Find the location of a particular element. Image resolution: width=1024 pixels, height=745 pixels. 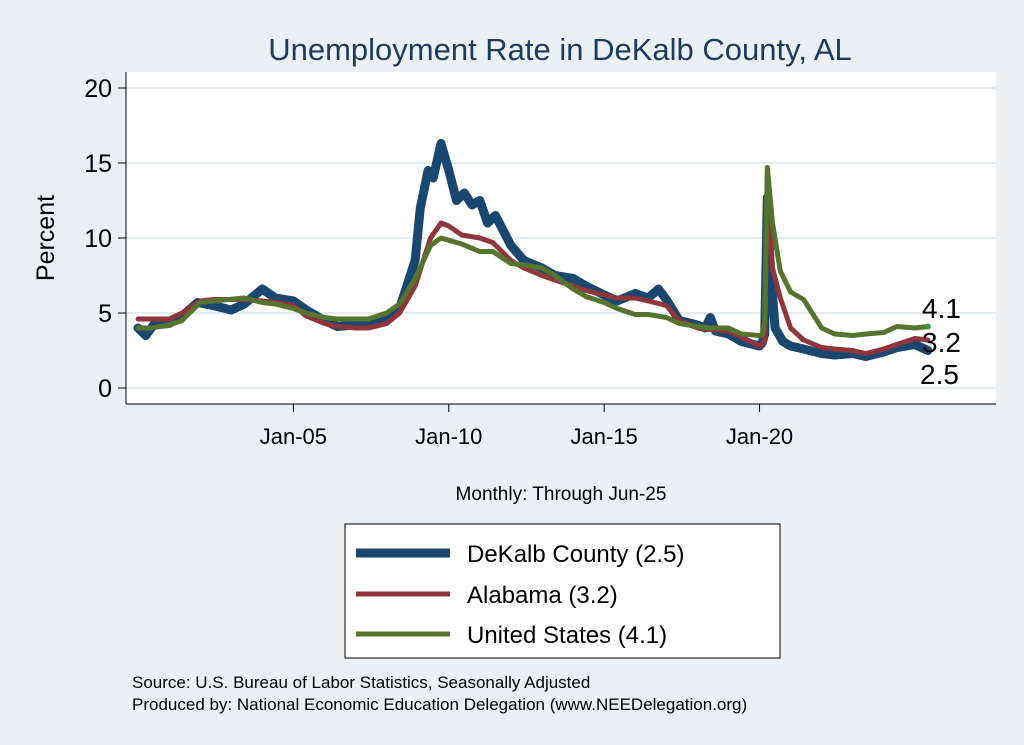

end-label-dekalb: 2.5 is located at coordinates (939, 374).